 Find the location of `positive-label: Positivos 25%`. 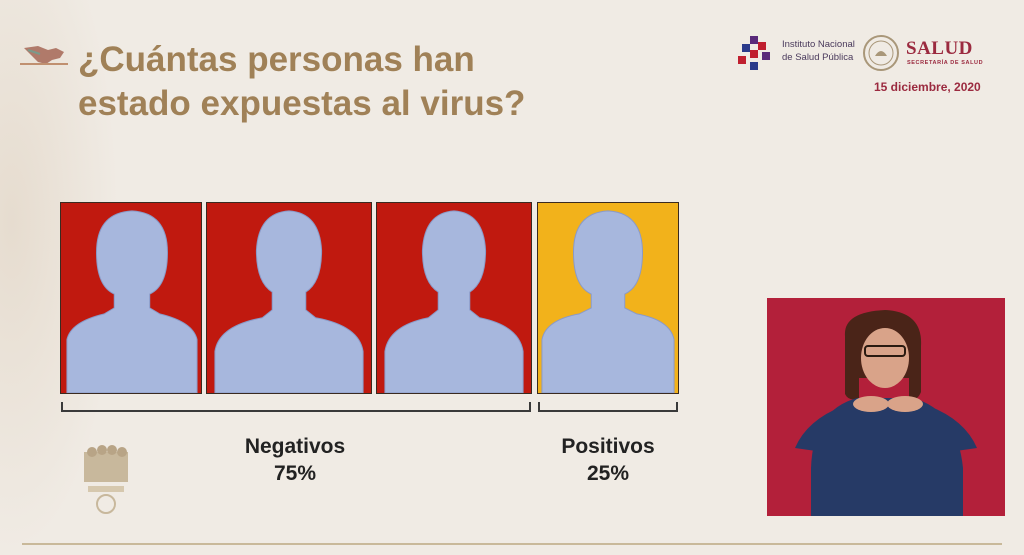

positive-label: Positivos 25% is located at coordinates (608, 460).